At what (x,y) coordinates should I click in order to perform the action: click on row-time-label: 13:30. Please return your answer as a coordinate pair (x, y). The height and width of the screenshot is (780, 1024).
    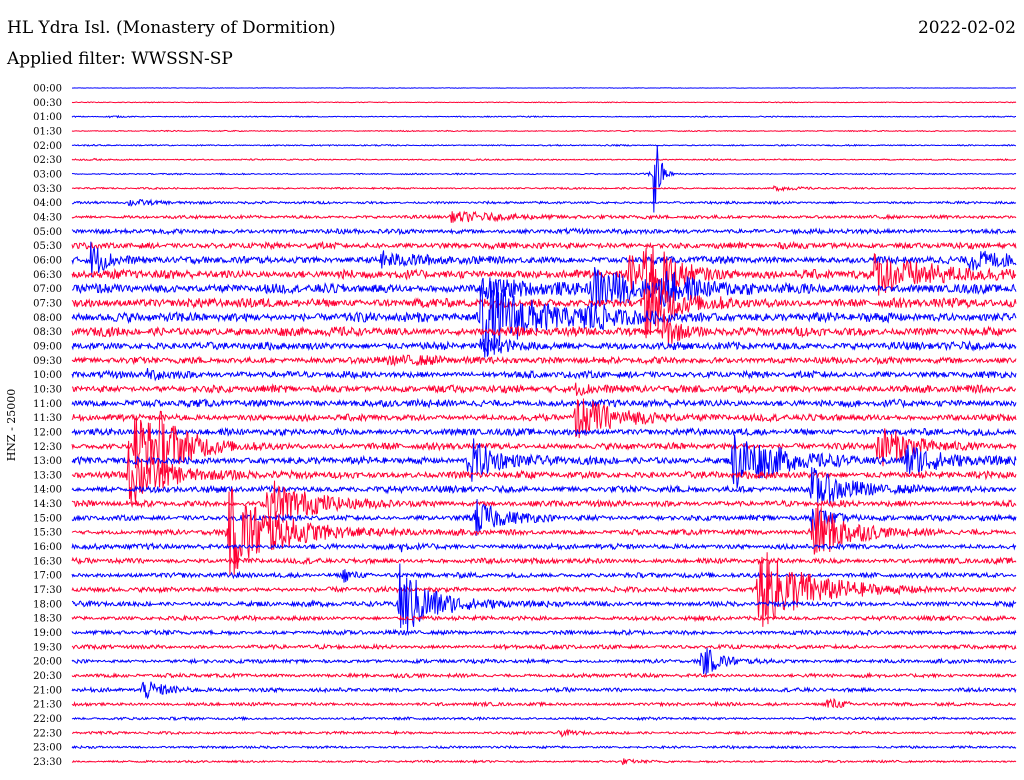
    Looking at the image, I should click on (47, 475).